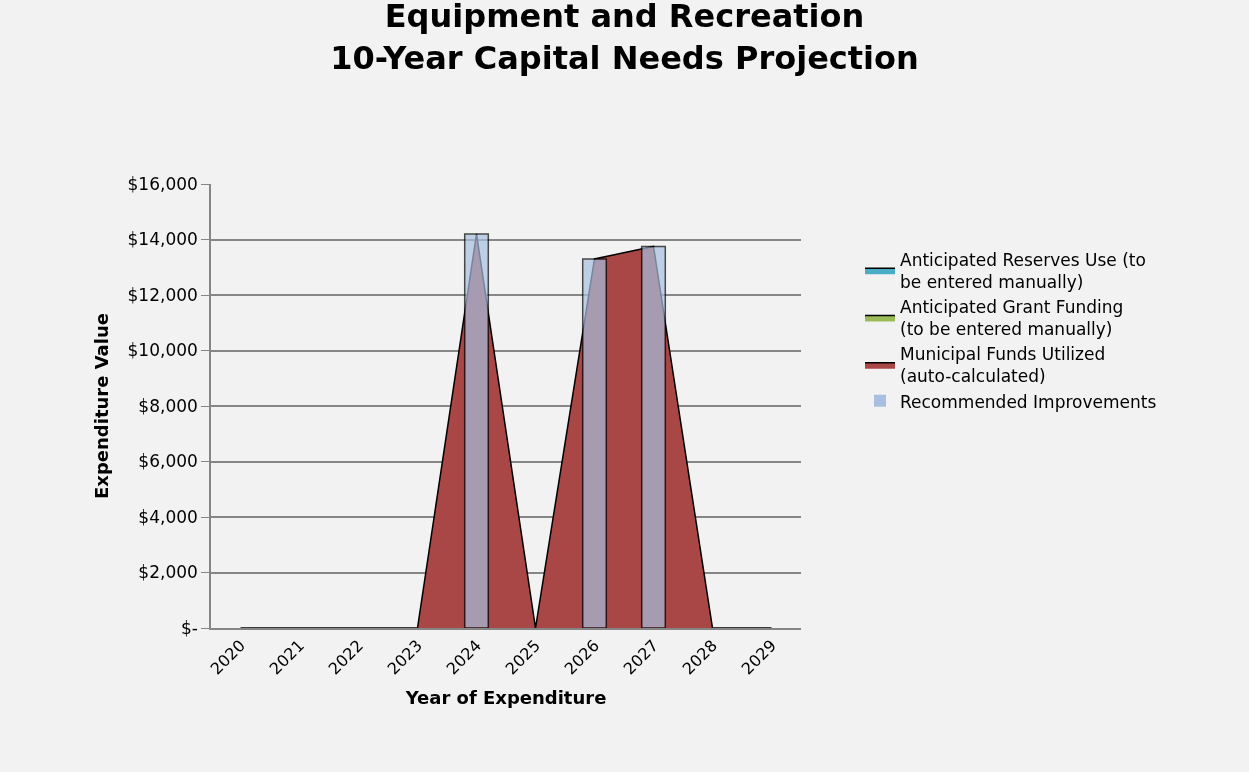 This screenshot has width=1249, height=772. Describe the element at coordinates (162, 183) in the screenshot. I see `y-tick-label: $16,000` at that location.